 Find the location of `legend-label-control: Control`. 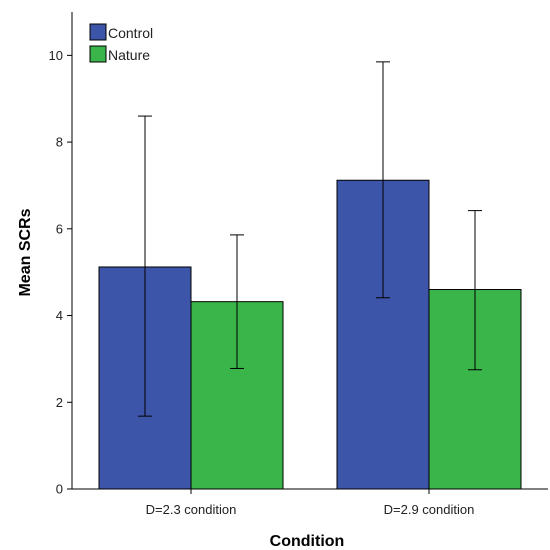

legend-label-control: Control is located at coordinates (130, 33).